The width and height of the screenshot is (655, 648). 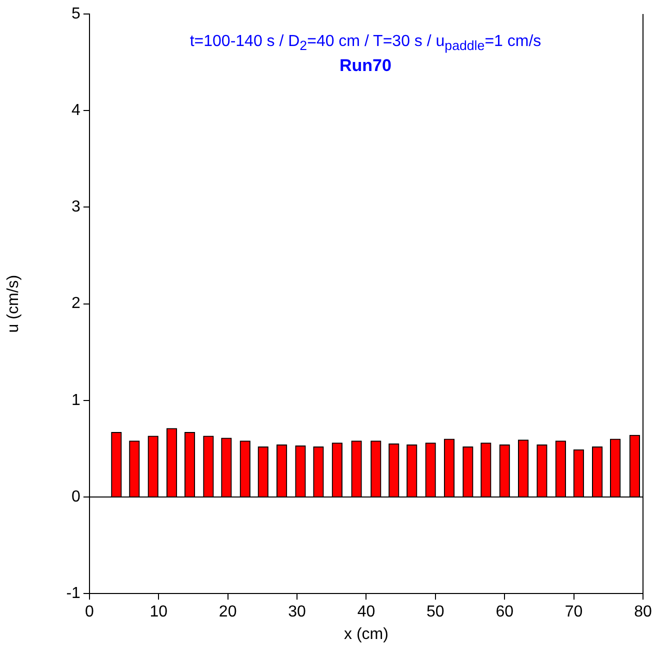 I want to click on y-tick-label: -1, so click(x=73, y=593).